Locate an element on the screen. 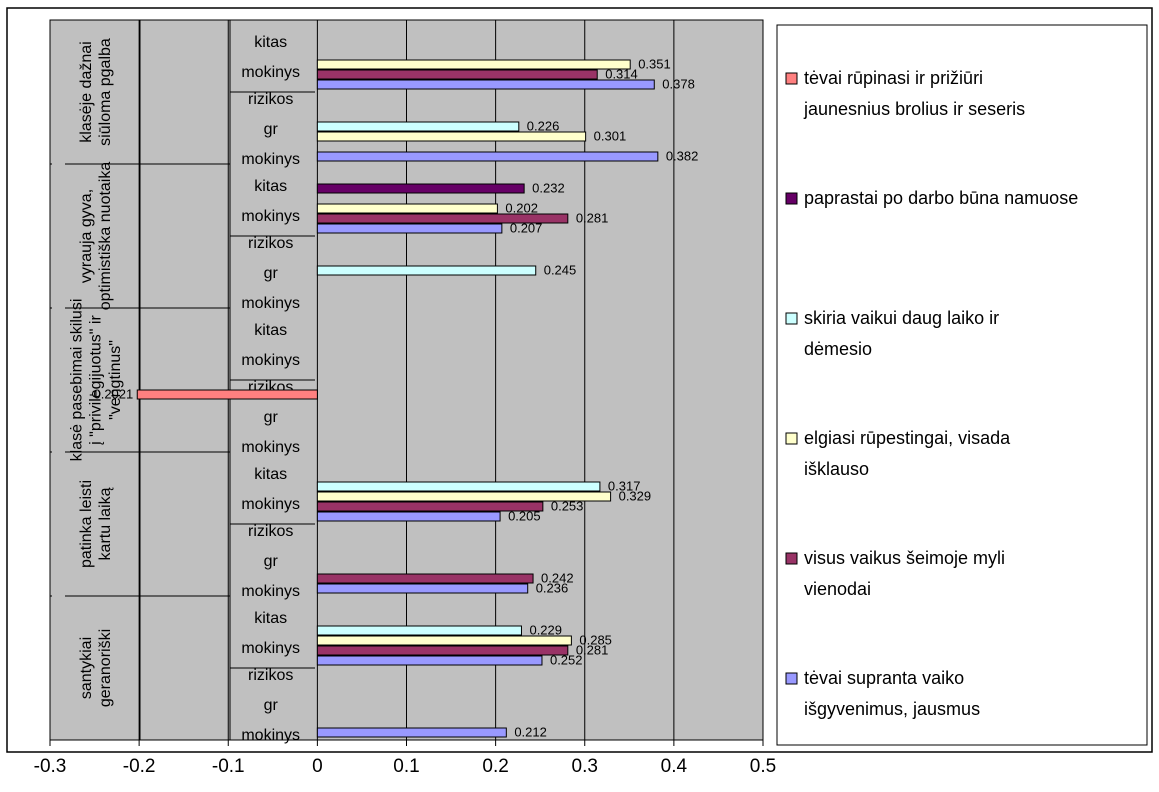  group-label-line: kartu laiką is located at coordinates (105, 523).